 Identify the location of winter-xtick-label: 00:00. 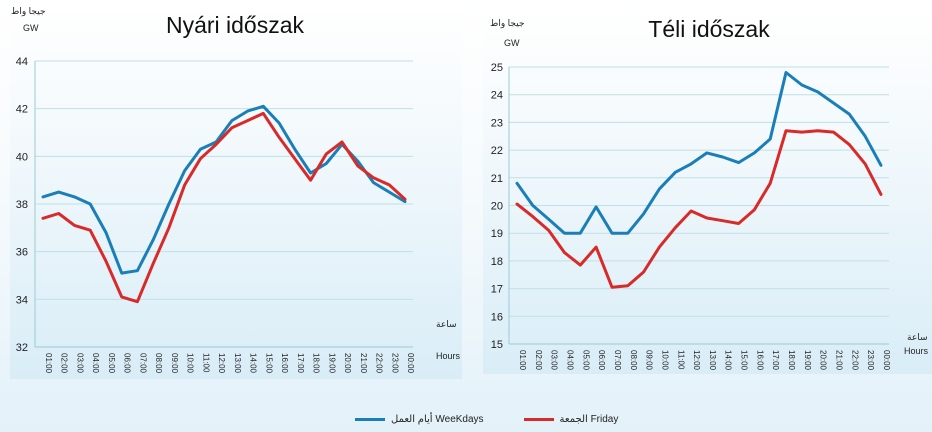
(886, 360).